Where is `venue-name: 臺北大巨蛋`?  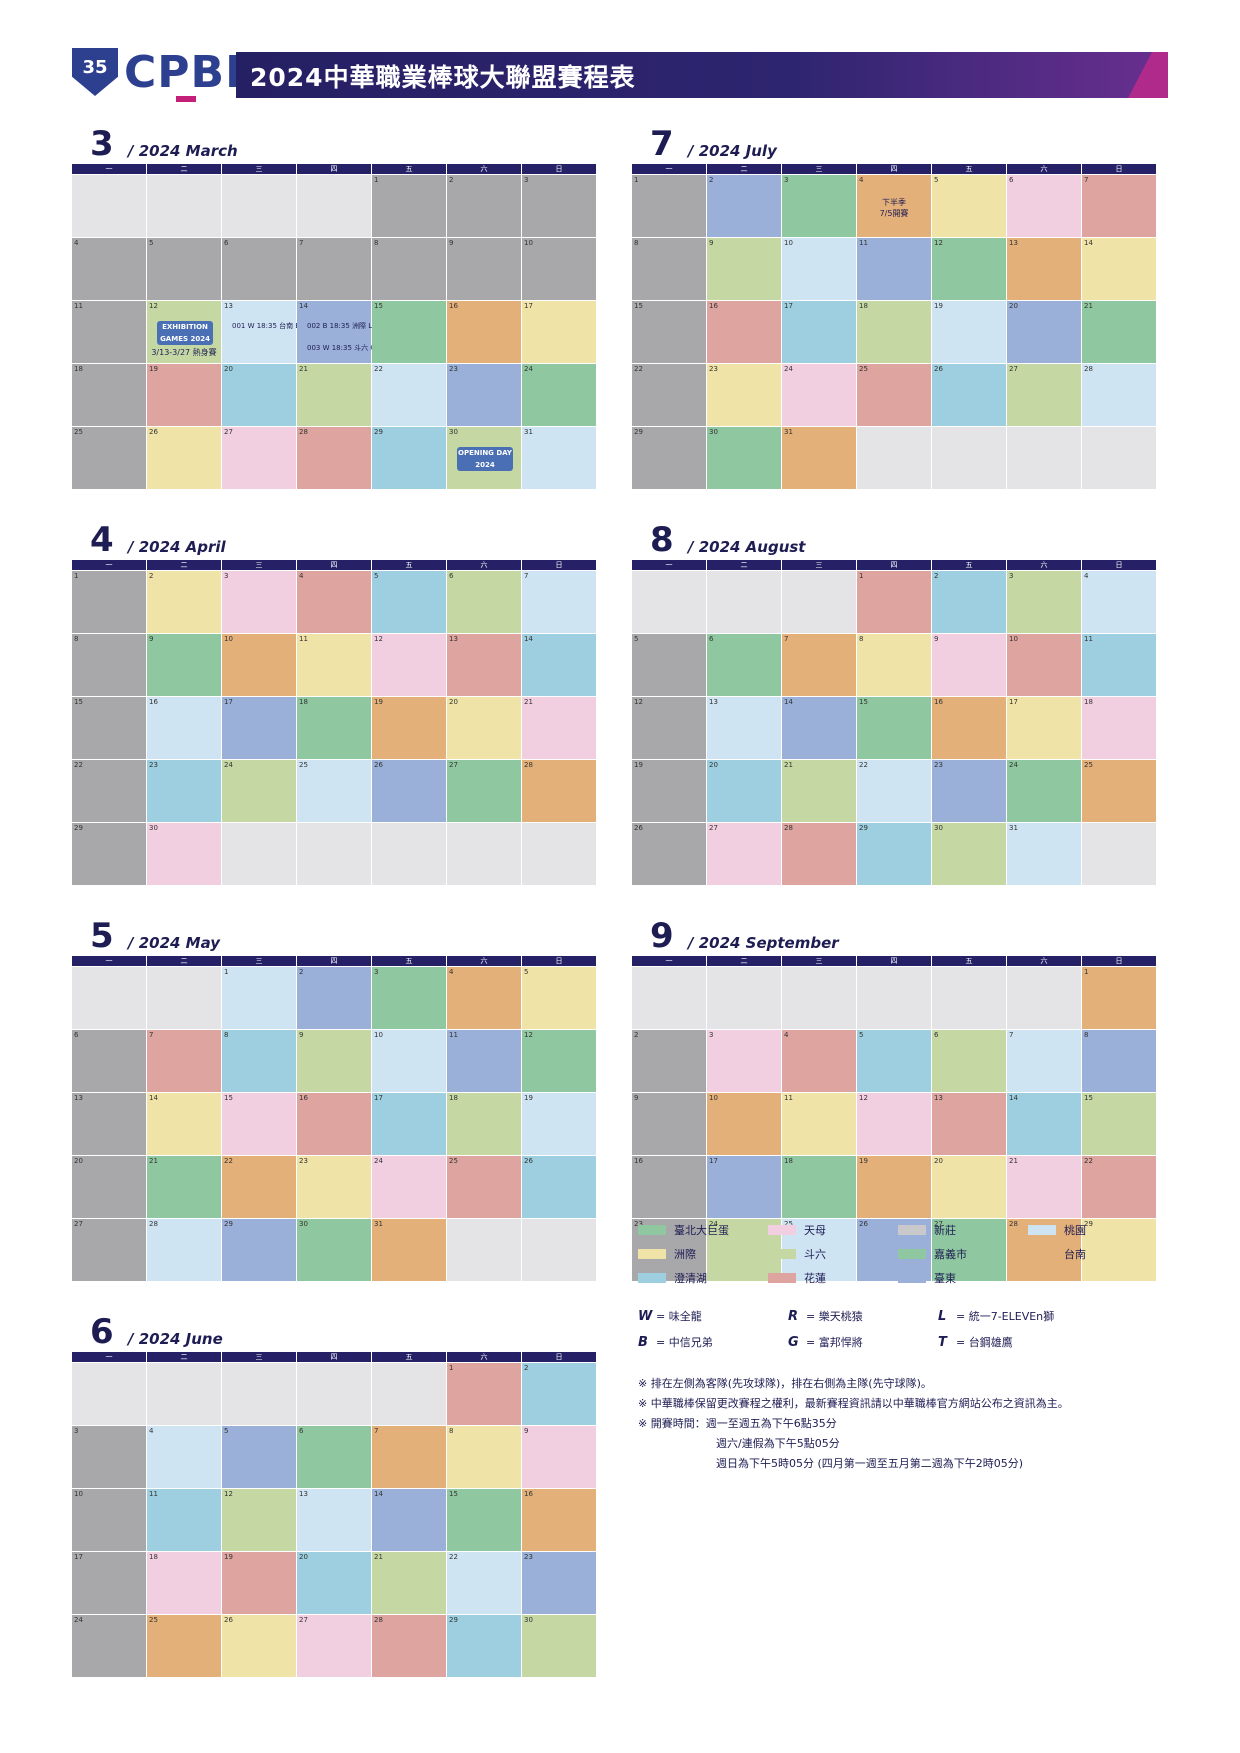 venue-name: 臺北大巨蛋 is located at coordinates (701, 1230).